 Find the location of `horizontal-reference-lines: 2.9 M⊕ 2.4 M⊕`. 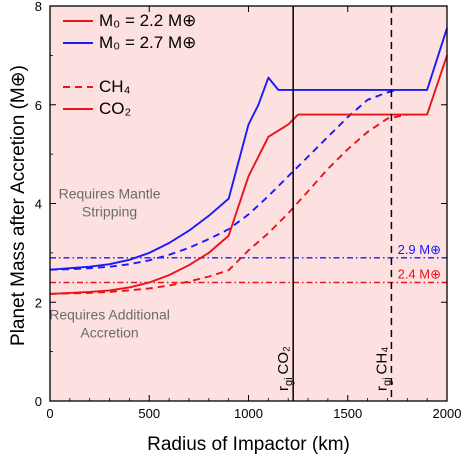

horizontal-reference-lines: 2.9 M⊕ 2.4 M⊕ is located at coordinates (248, 263).